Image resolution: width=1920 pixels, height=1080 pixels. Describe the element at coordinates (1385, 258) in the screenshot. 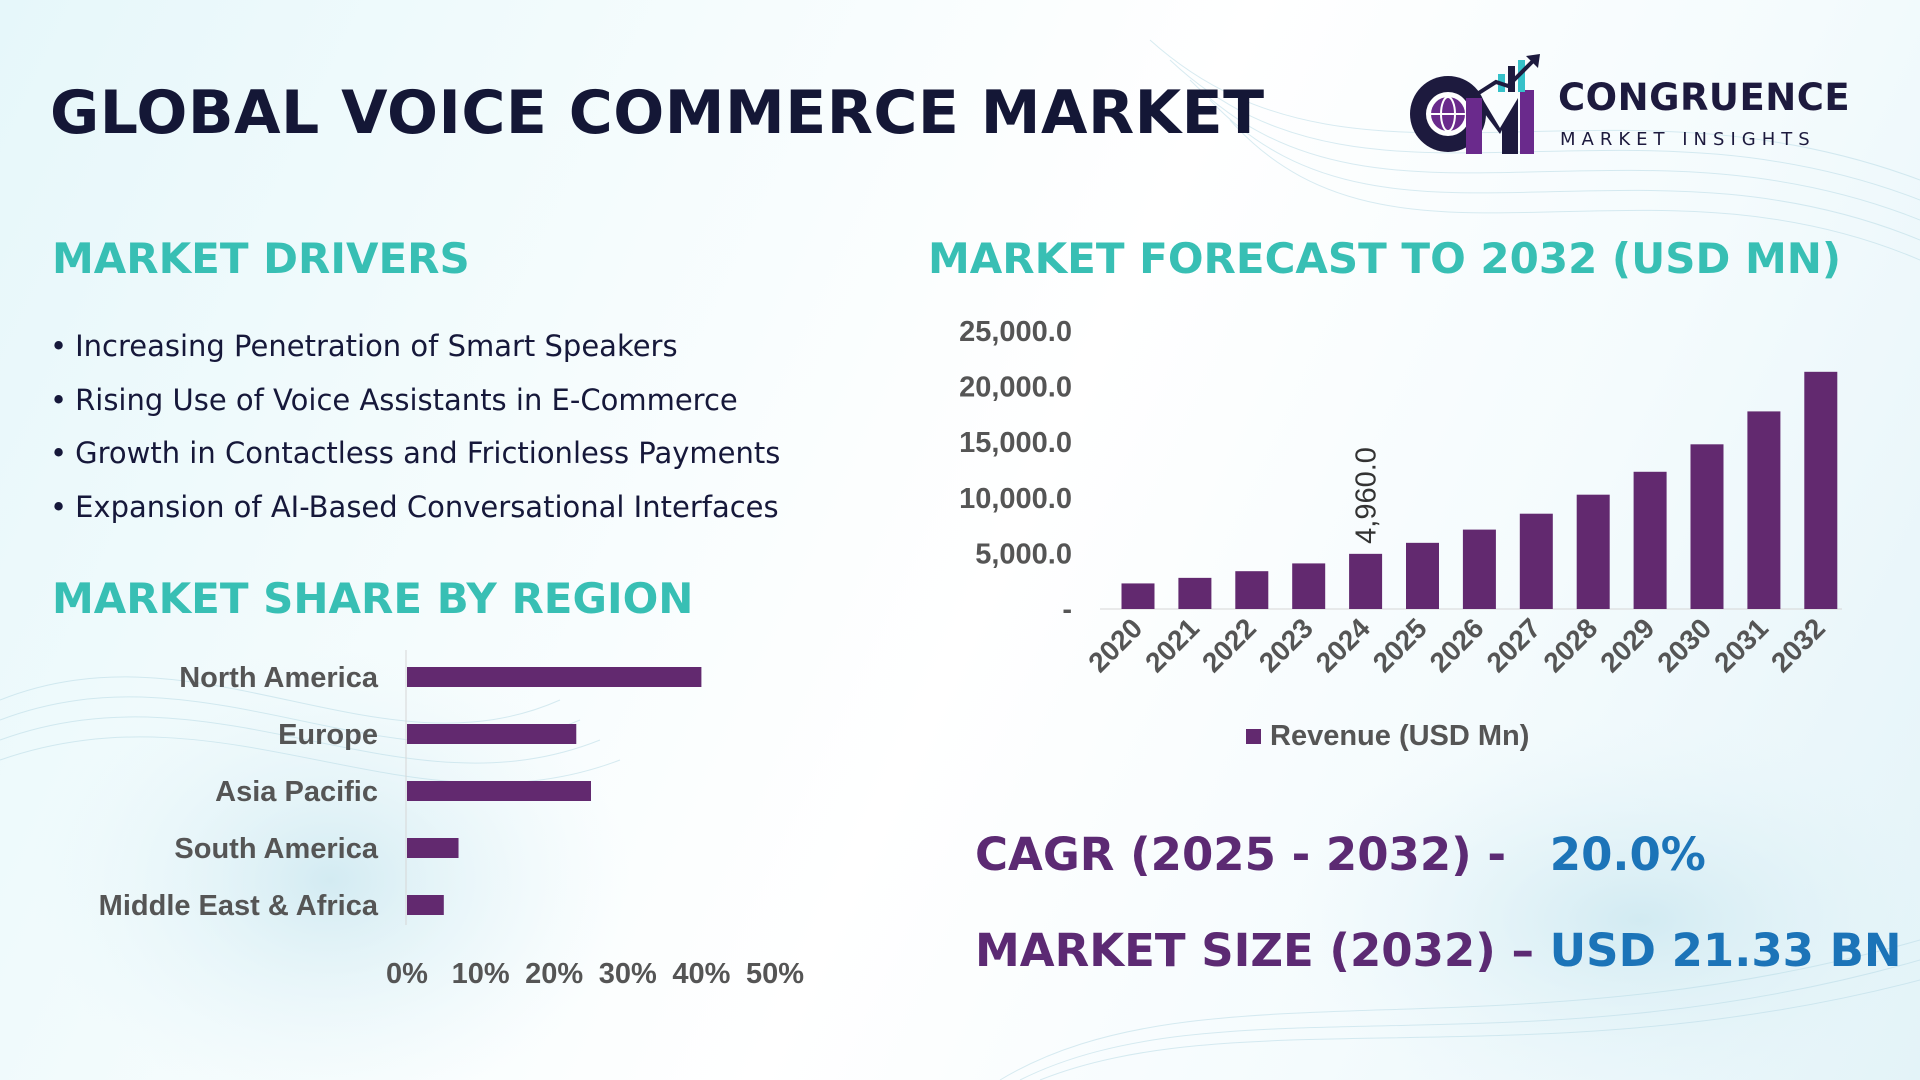

I see `forecast-heading: MARKET FORECAST TO 2032 (USD MN)` at that location.